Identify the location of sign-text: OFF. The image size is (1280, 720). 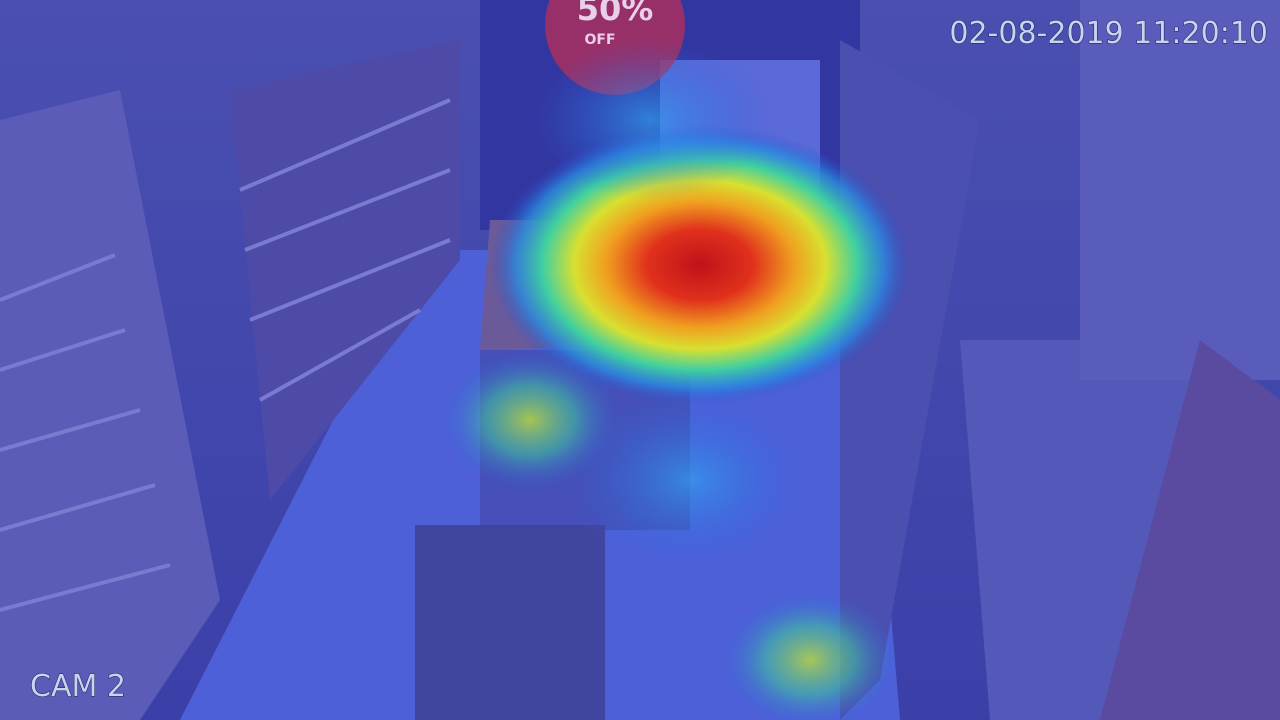
(599, 40).